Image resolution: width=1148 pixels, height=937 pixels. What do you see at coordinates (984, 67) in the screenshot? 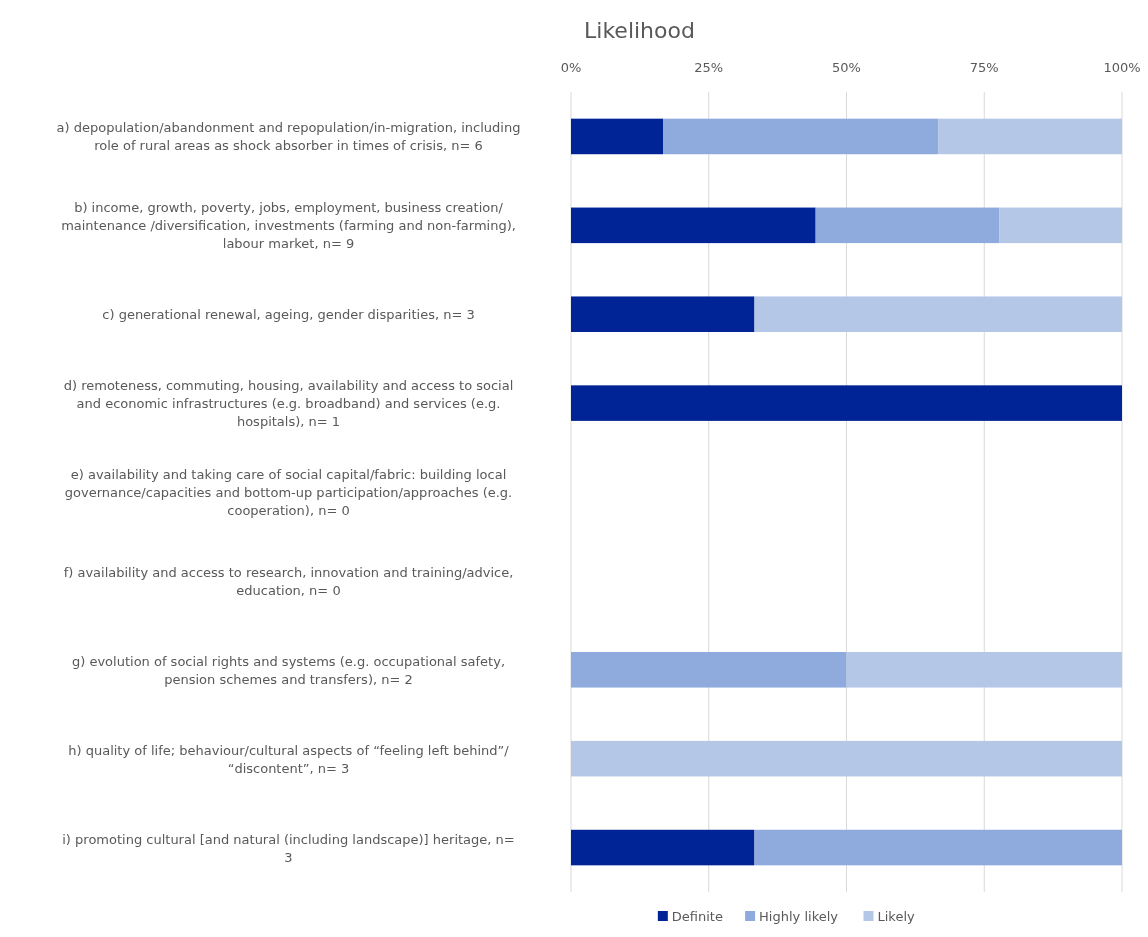
I see `x-tick-label: 75%` at bounding box center [984, 67].